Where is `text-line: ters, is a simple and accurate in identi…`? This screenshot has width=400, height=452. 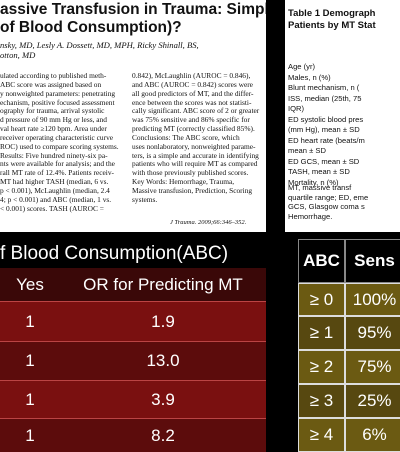 text-line: ters, is a simple and accurate in identi… is located at coordinates (195, 155).